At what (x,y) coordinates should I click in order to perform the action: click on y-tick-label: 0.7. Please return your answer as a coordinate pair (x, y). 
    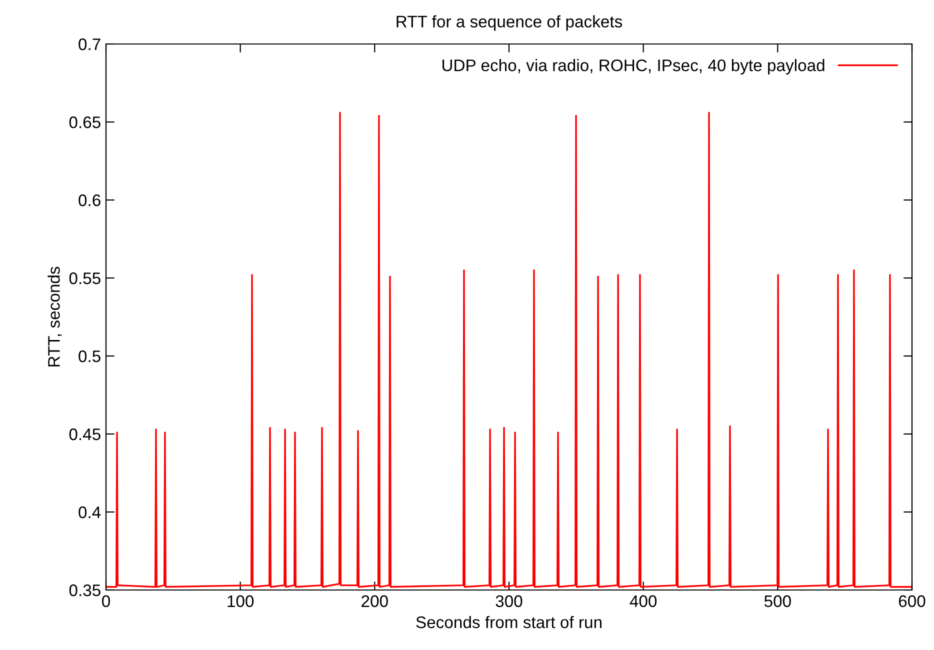
    Looking at the image, I should click on (89, 44).